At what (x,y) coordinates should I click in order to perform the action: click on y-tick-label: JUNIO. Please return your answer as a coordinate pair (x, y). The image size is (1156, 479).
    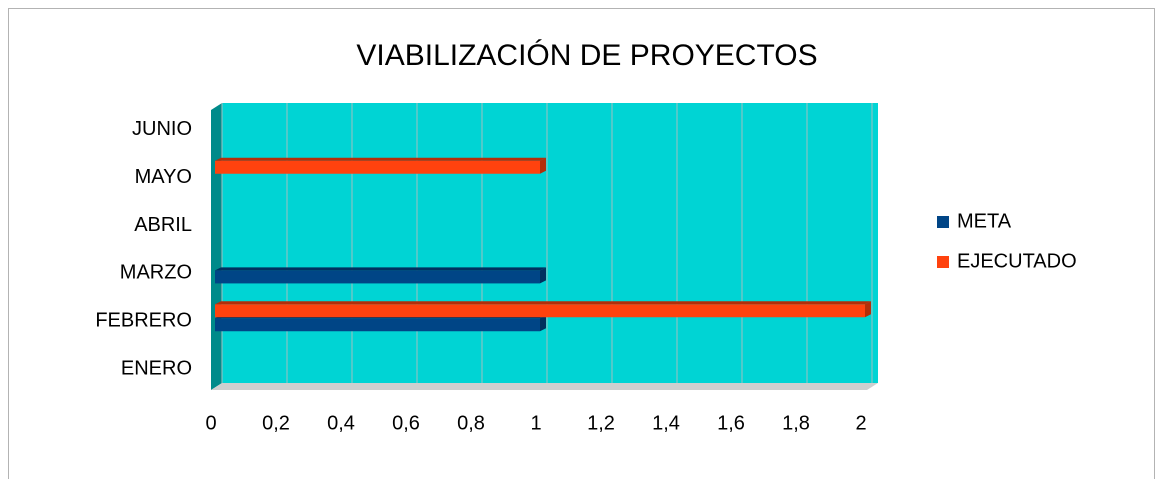
    Looking at the image, I should click on (162, 129).